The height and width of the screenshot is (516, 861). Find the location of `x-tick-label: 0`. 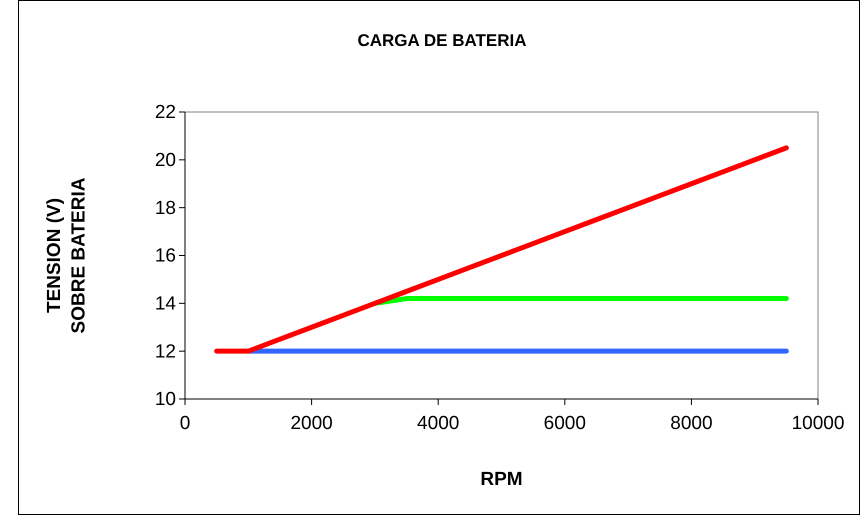

x-tick-label: 0 is located at coordinates (185, 423).